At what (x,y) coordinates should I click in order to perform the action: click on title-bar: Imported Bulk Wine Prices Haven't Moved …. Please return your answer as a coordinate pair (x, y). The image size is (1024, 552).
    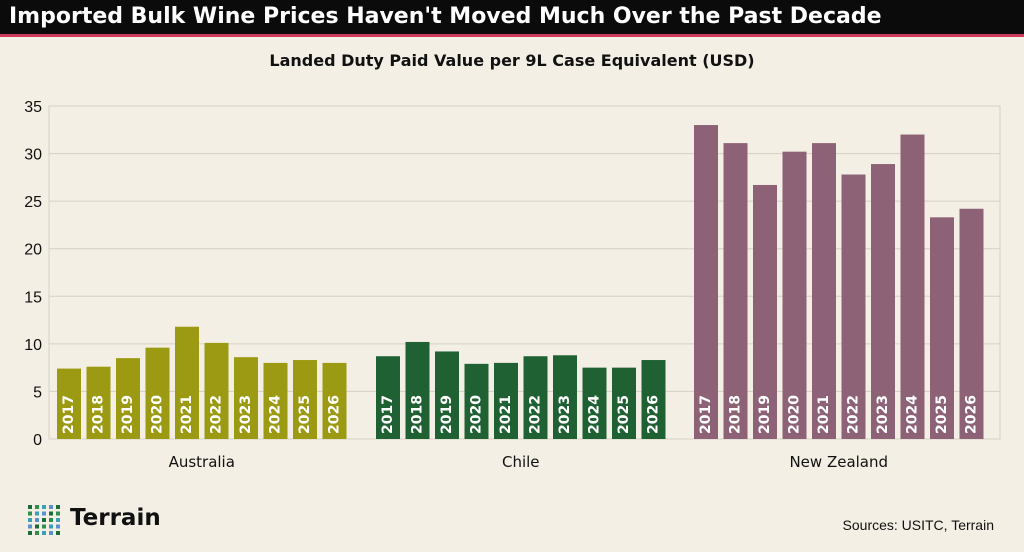
    Looking at the image, I should click on (512, 18).